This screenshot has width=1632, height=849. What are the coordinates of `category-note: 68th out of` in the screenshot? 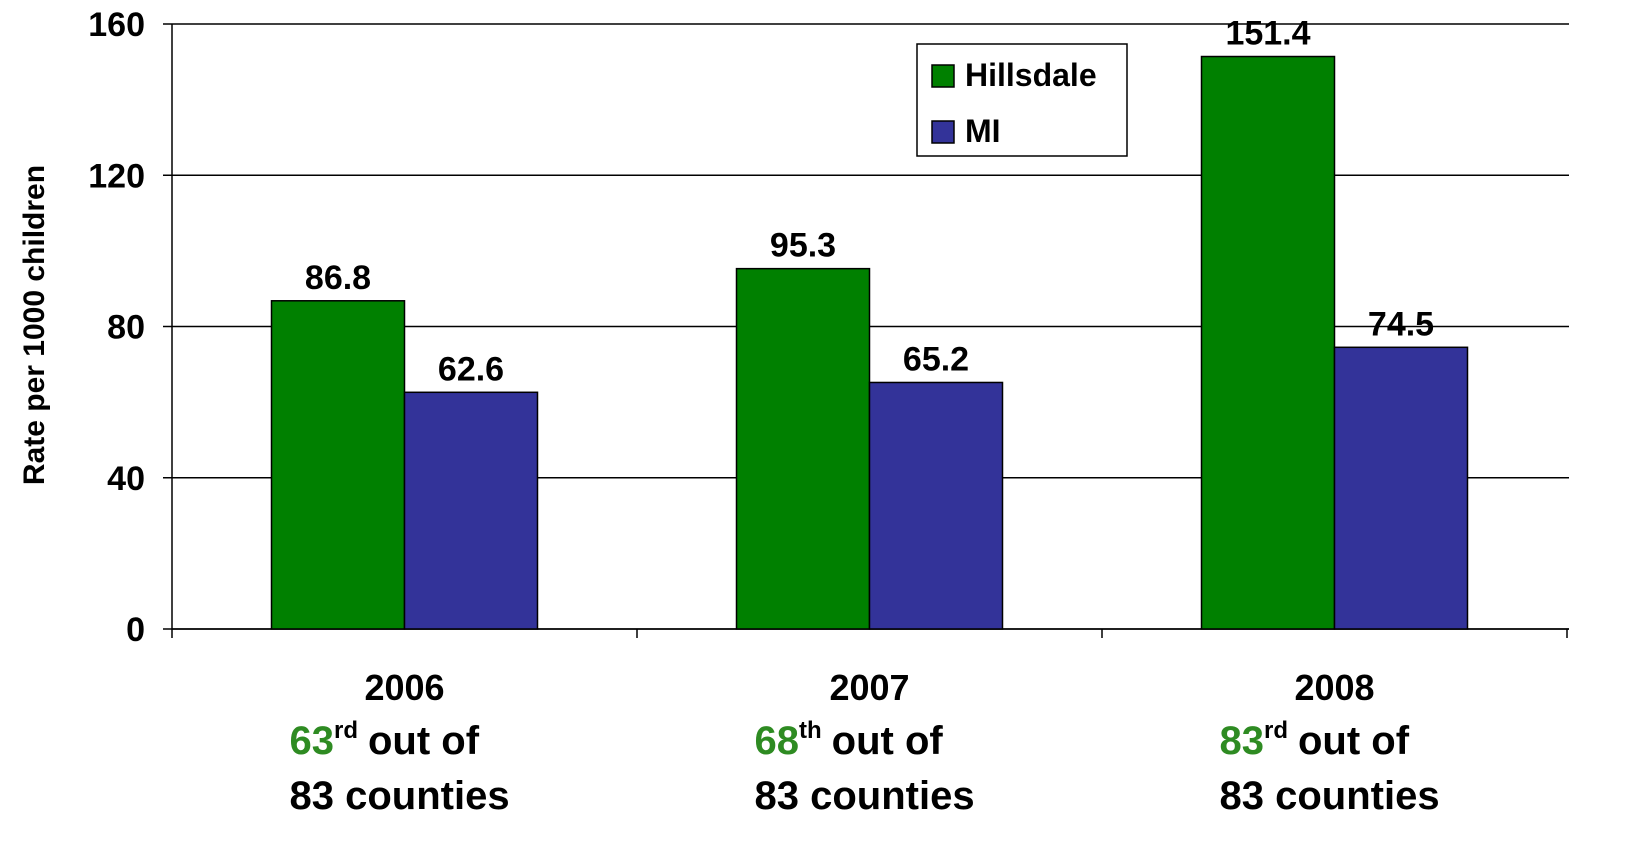 It's located at (849, 740).